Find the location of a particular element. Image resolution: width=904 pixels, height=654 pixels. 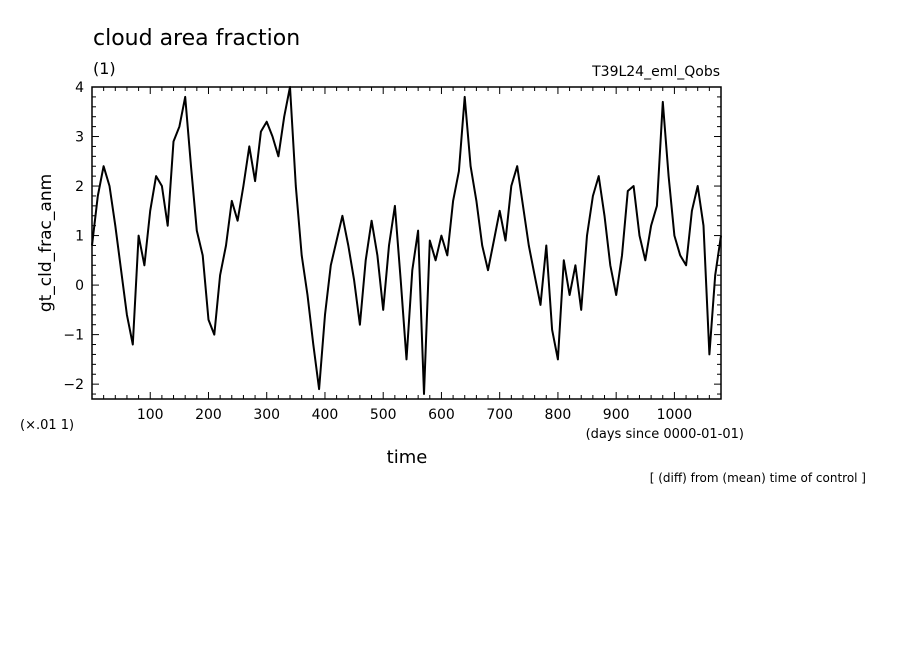

y-tick-label: 2 is located at coordinates (79, 187).